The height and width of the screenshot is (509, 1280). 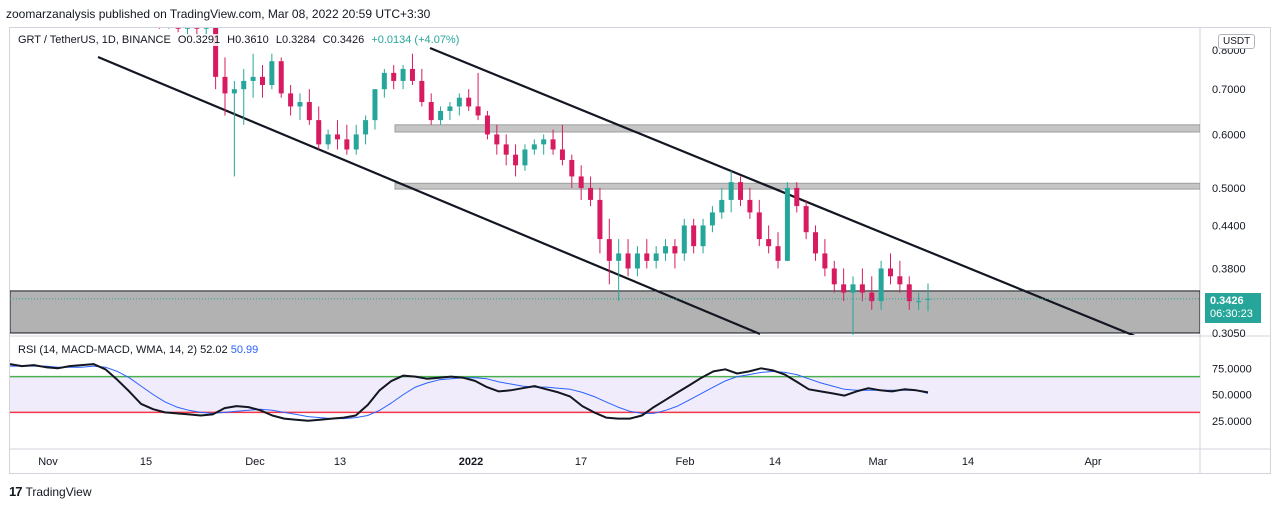 I want to click on rsi-band-fill, so click(x=605, y=394).